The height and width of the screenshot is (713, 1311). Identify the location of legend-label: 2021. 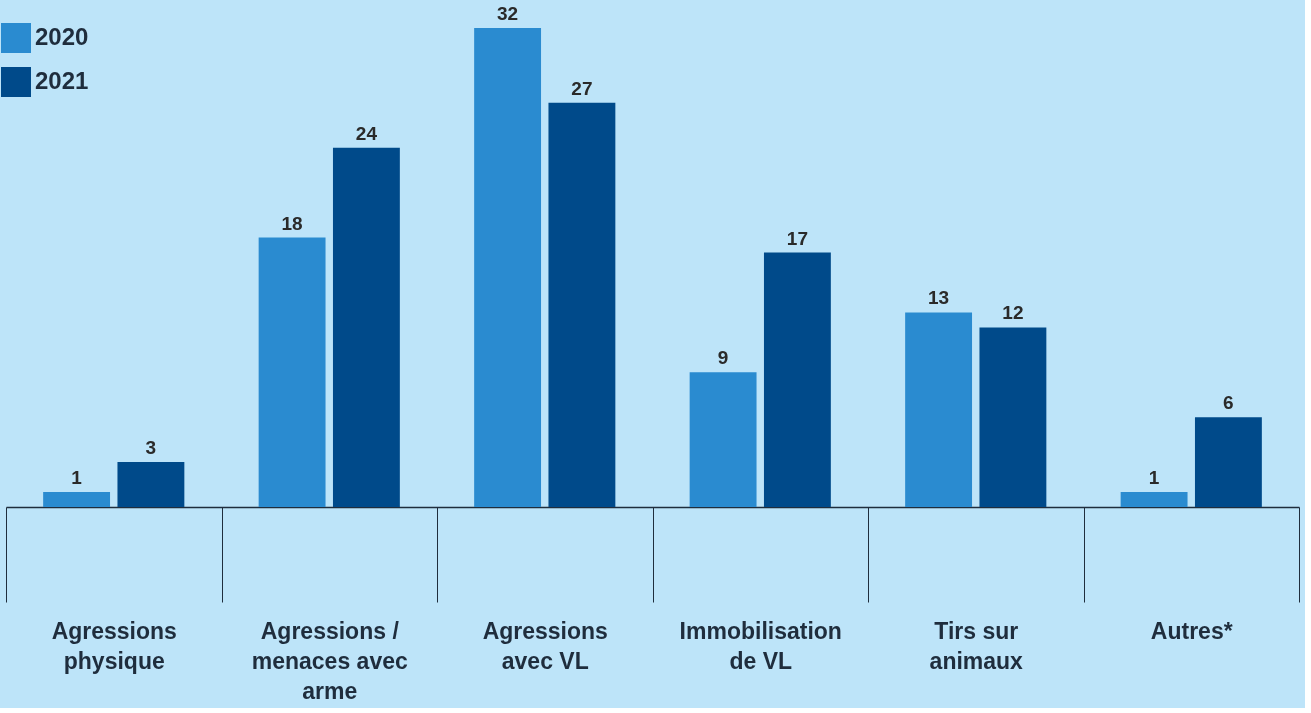
(62, 80).